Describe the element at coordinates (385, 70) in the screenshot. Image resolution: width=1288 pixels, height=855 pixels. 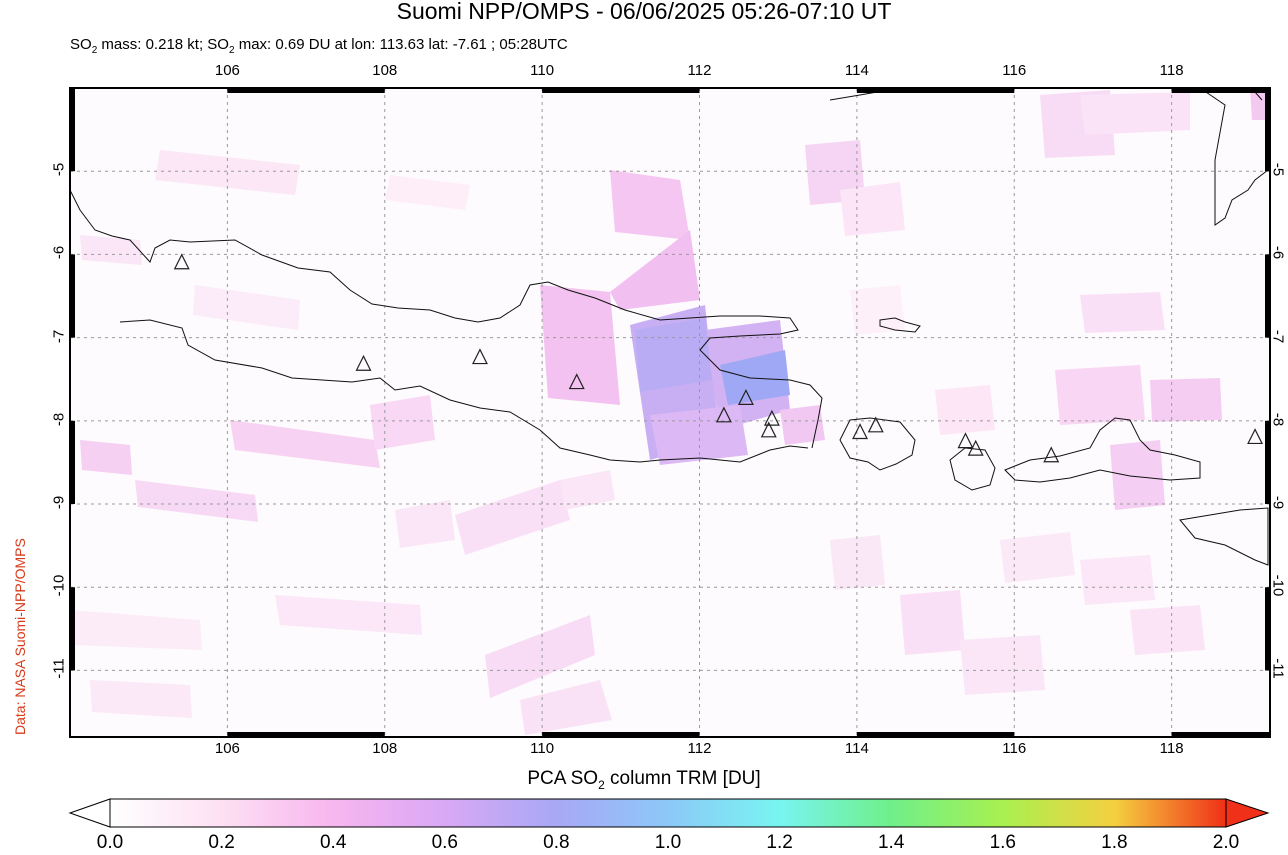
I see `lon-label-top: 108` at that location.